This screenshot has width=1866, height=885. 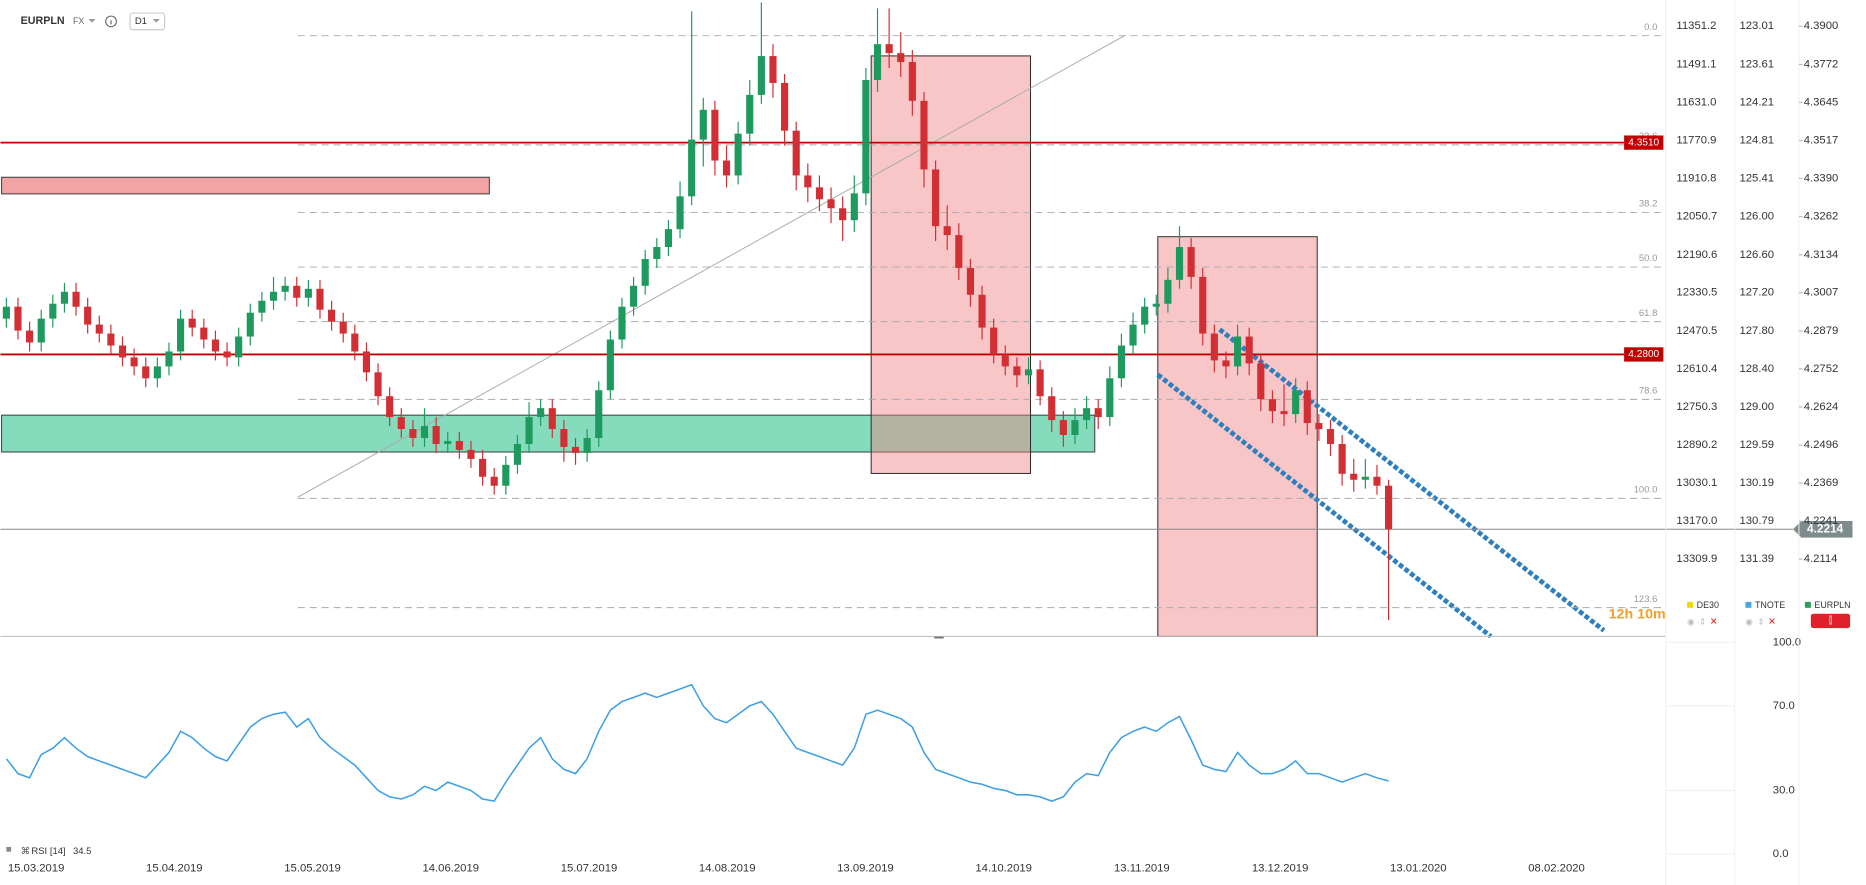 I want to click on compare-tick-label: 12190.6, so click(x=1696, y=255).